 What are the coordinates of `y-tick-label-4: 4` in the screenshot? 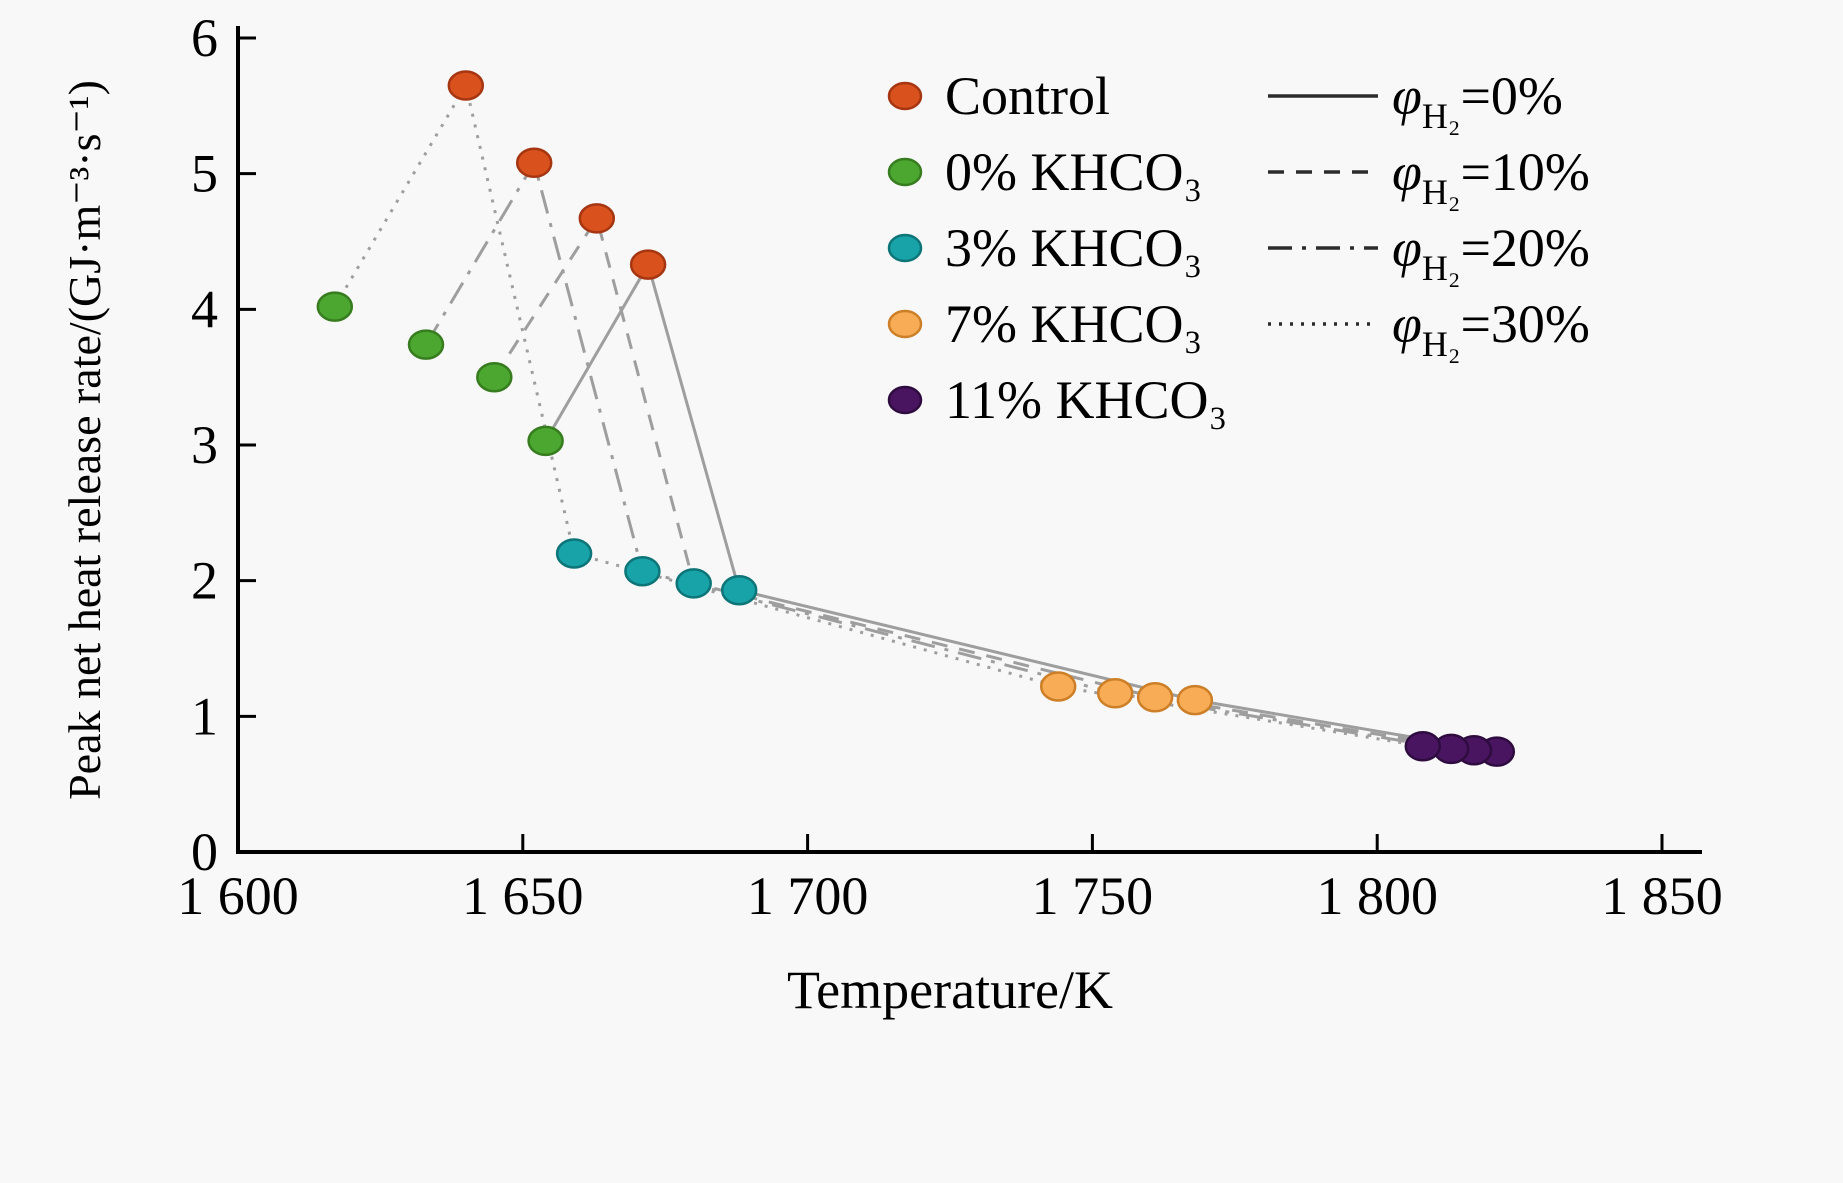 It's located at (204, 309).